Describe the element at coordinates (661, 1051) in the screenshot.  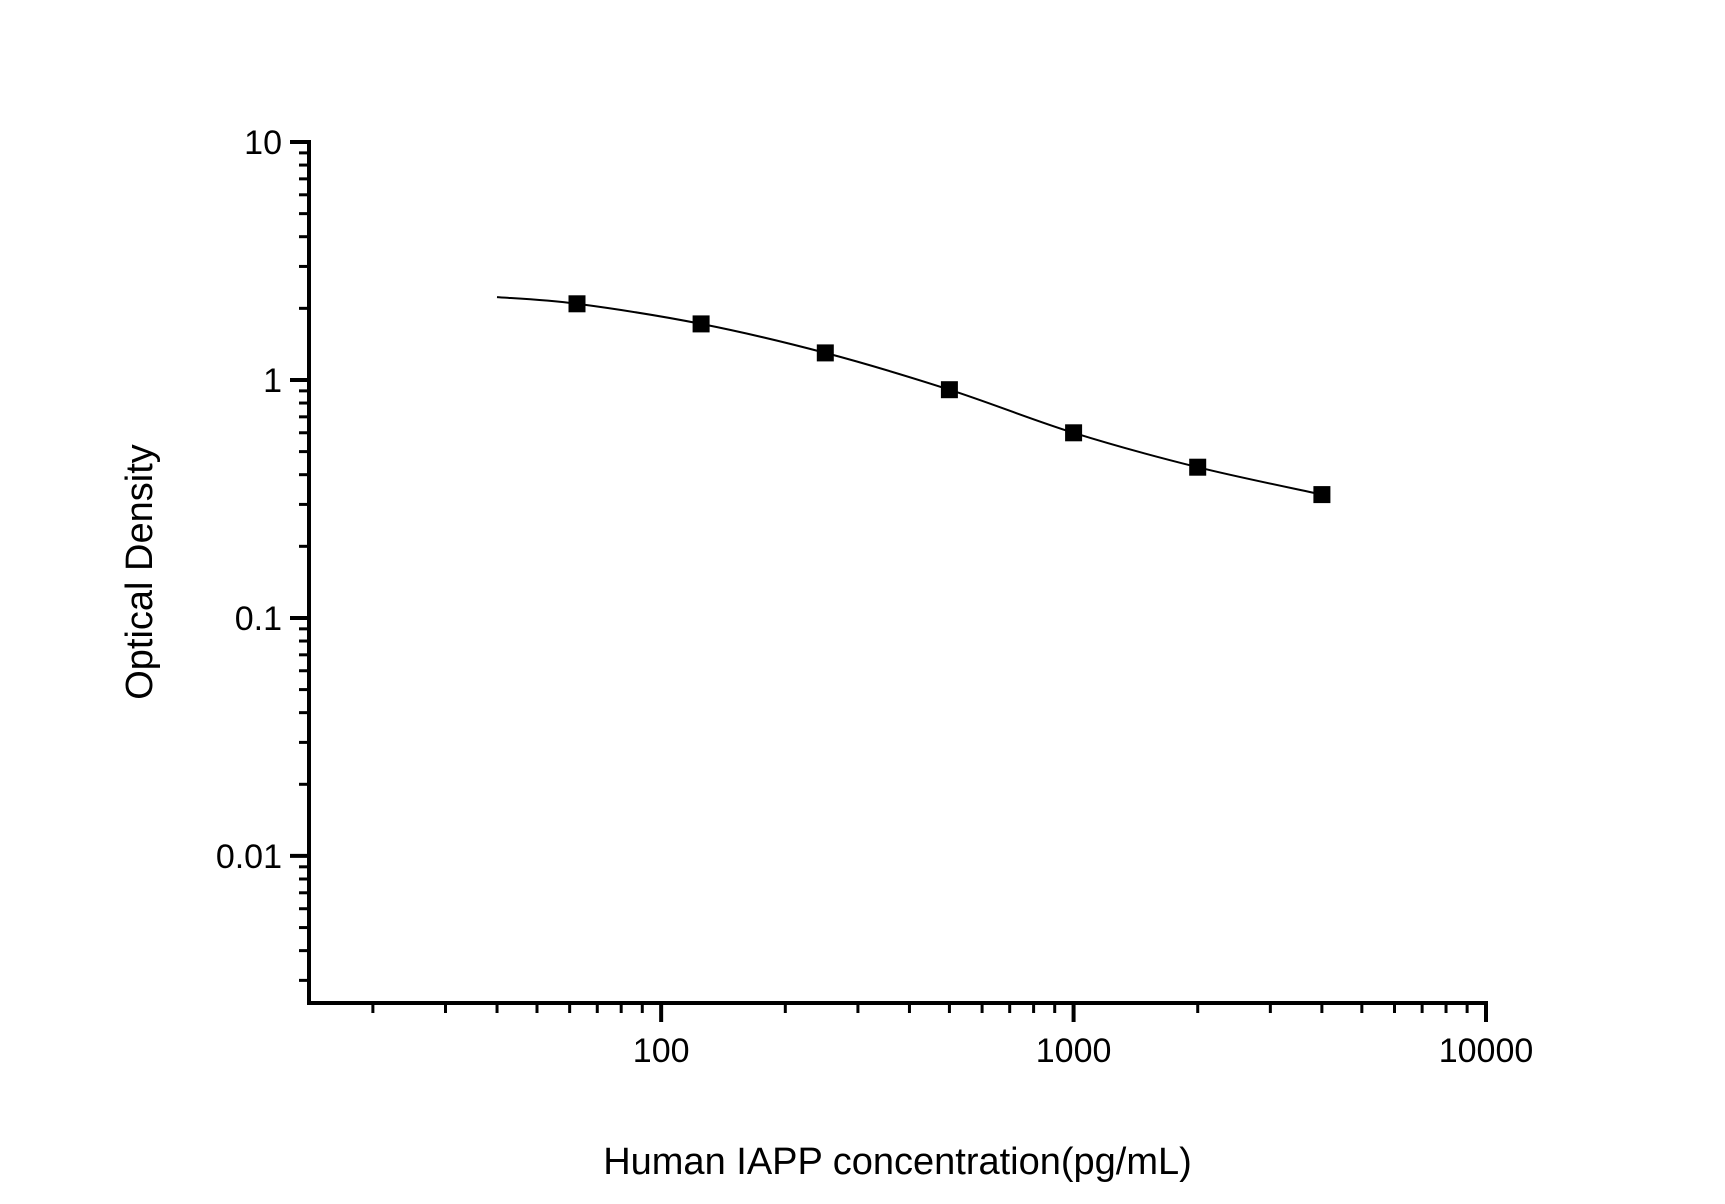
I see `x-tick-label: 100` at that location.